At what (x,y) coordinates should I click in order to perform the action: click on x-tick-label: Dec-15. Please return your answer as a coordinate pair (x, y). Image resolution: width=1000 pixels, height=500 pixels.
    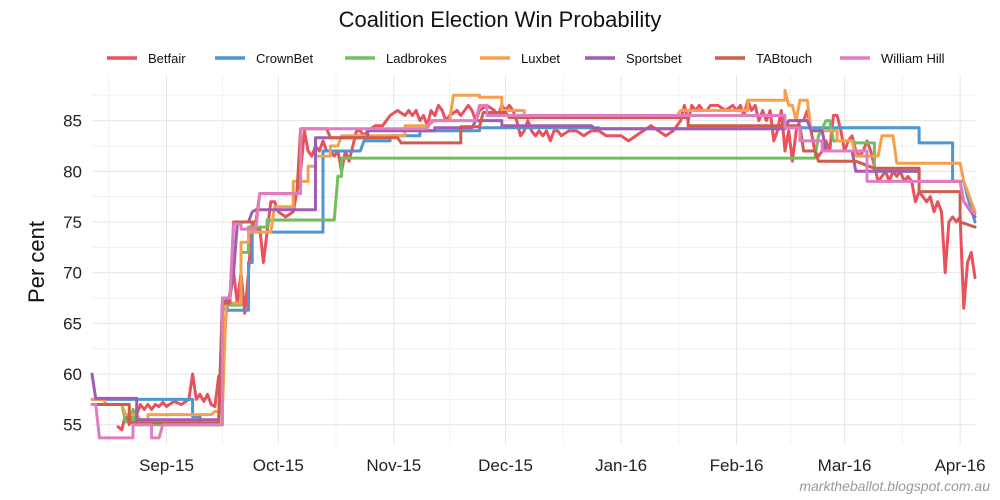
    Looking at the image, I should click on (505, 465).